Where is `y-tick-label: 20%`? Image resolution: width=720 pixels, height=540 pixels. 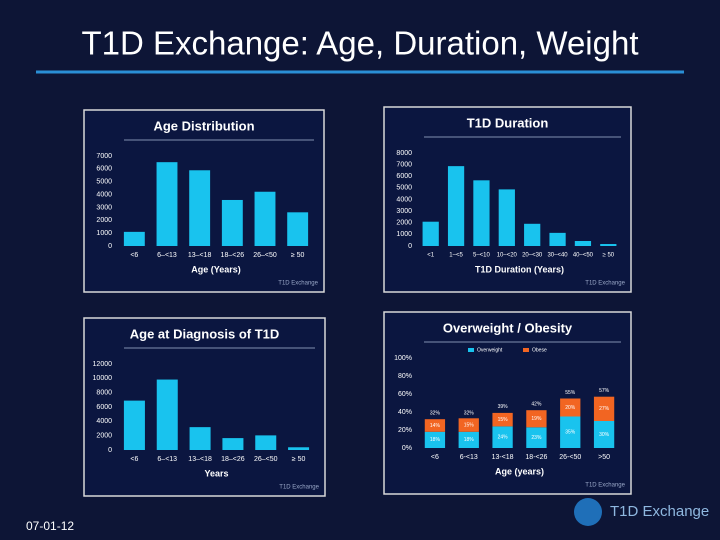 y-tick-label: 20% is located at coordinates (405, 430).